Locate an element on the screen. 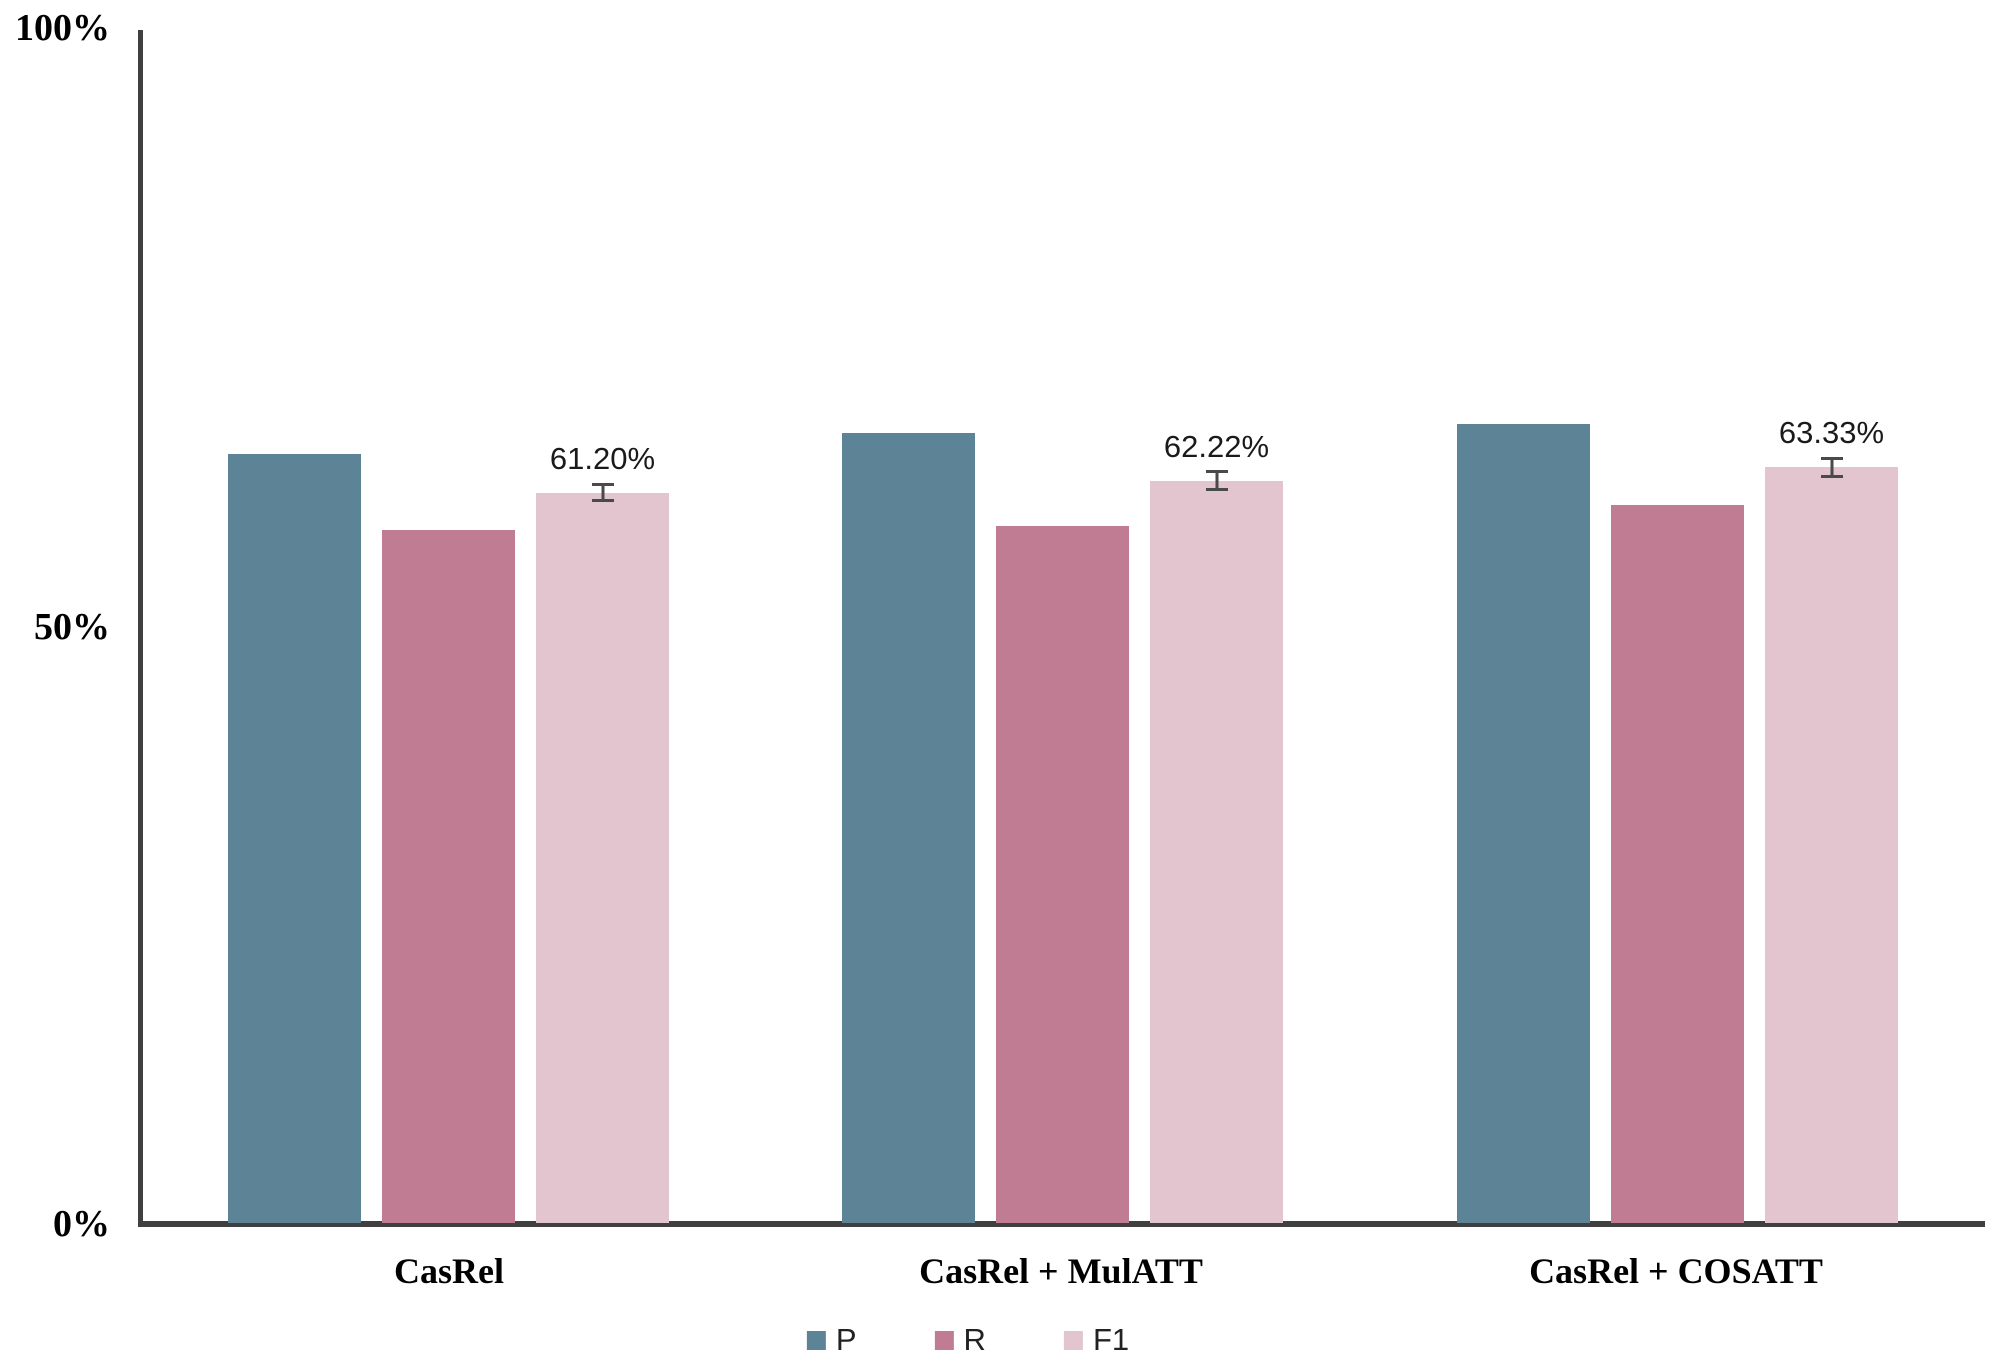 This screenshot has height=1372, width=2000. legend-label-p: P is located at coordinates (846, 1339).